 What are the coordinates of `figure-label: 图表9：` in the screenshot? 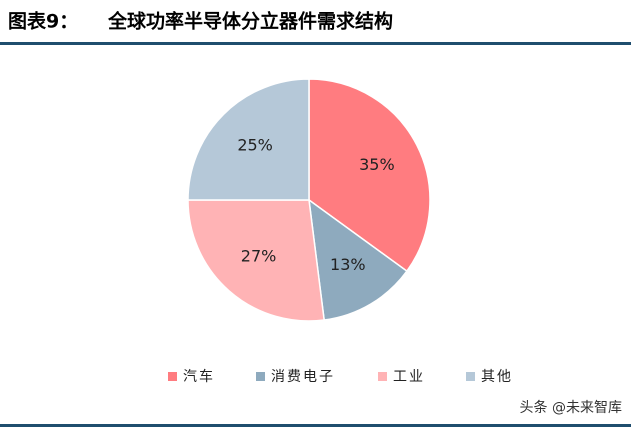 It's located at (43, 21).